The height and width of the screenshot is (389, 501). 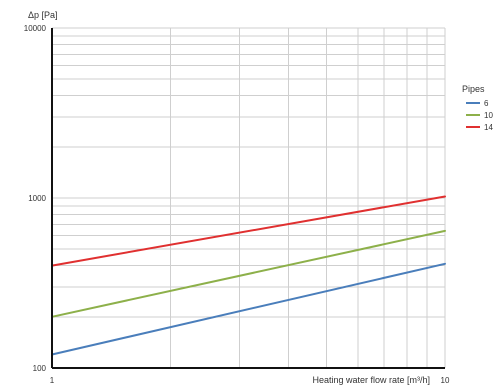 What do you see at coordinates (52, 380) in the screenshot?
I see `x-tick-label: 1` at bounding box center [52, 380].